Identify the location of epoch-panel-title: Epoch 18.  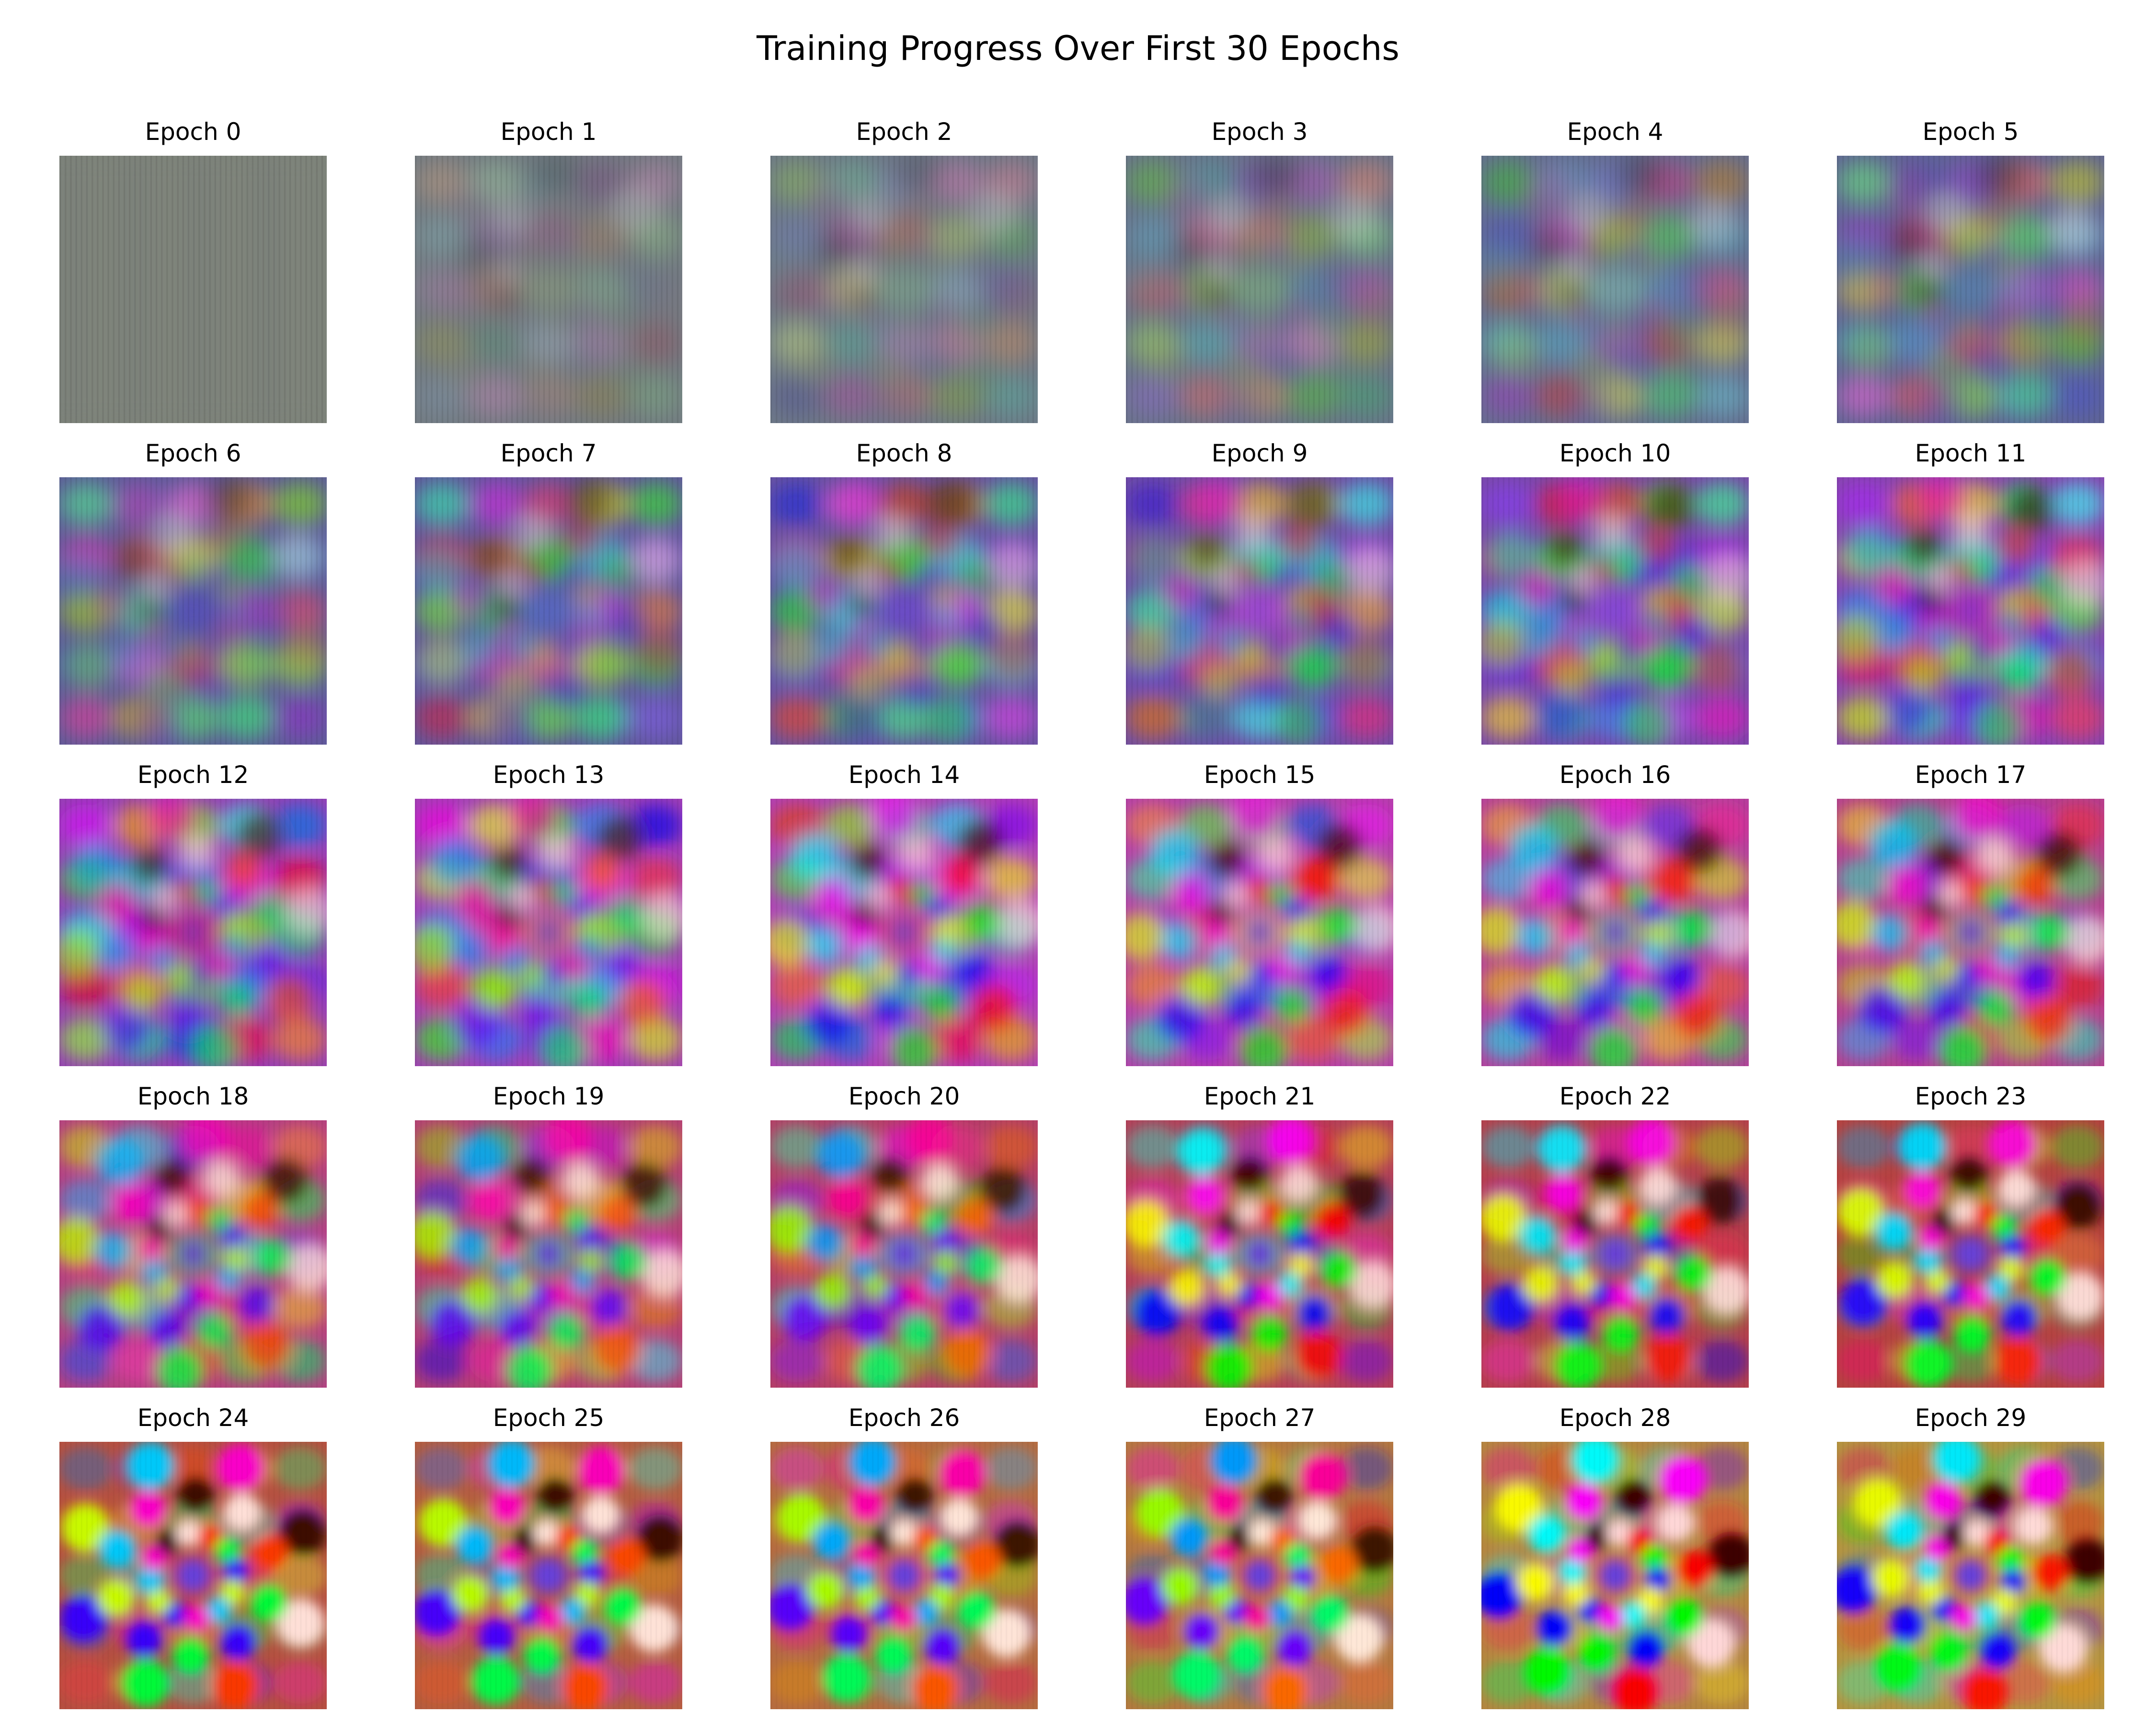
(193, 1096).